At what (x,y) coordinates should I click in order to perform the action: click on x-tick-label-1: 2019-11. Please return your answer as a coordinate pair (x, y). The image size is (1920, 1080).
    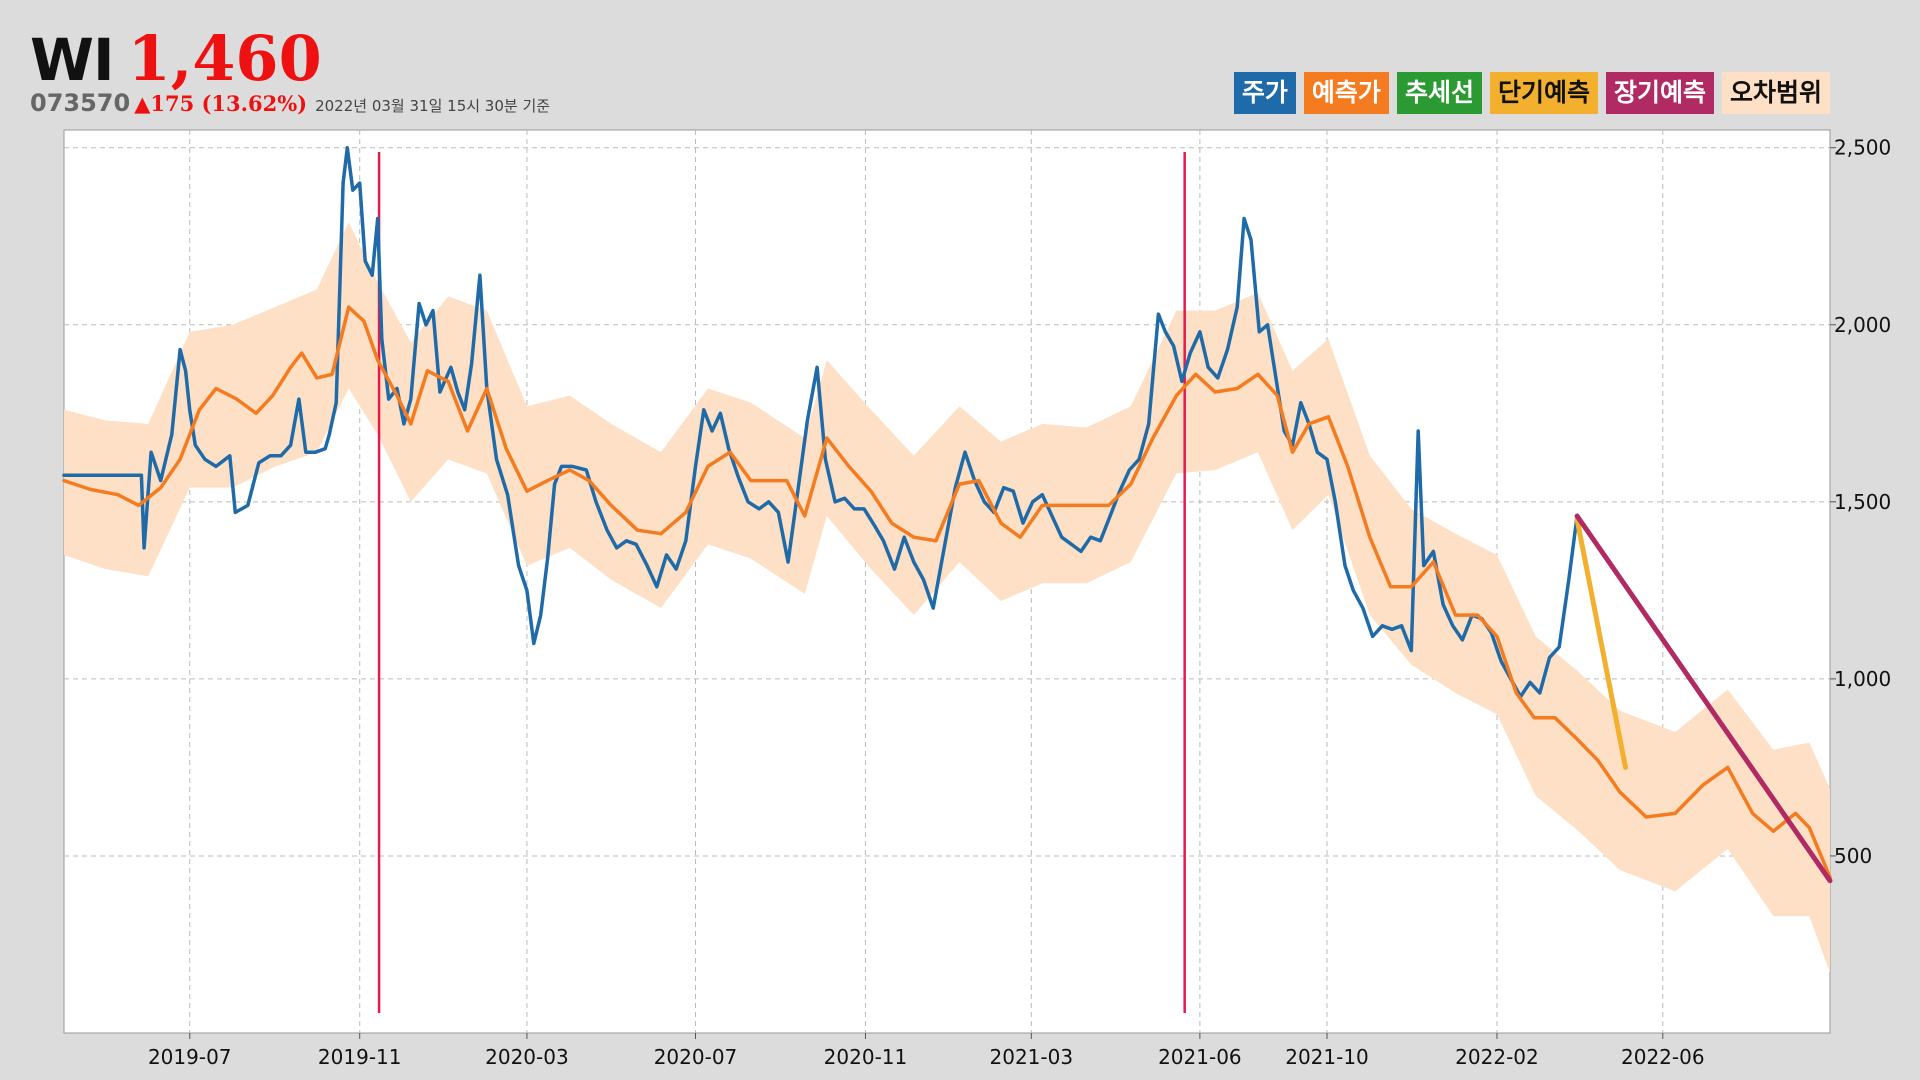
    Looking at the image, I should click on (360, 1057).